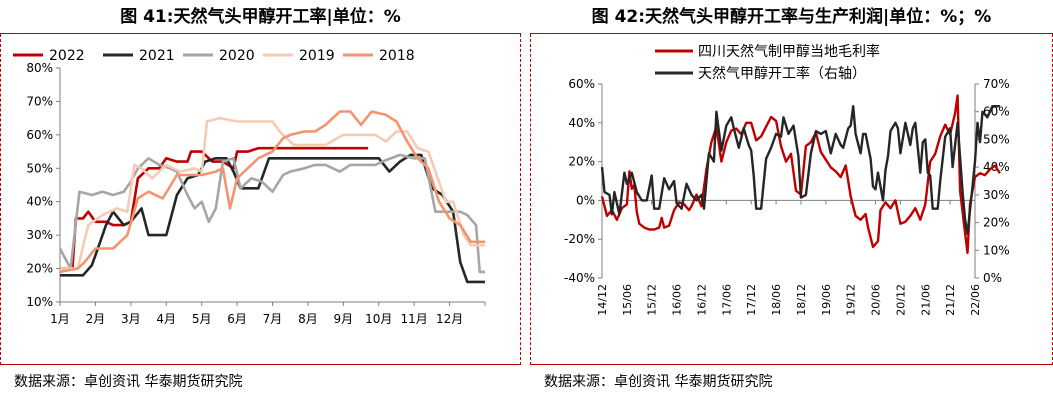 Image resolution: width=1053 pixels, height=402 pixels. I want to click on x-tick-label: 3月, so click(131, 319).